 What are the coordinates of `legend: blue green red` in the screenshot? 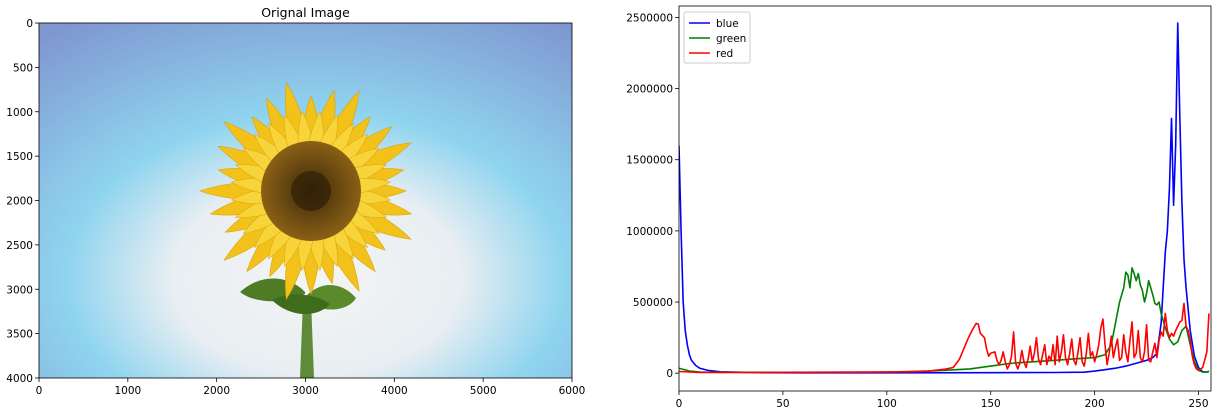 It's located at (717, 37).